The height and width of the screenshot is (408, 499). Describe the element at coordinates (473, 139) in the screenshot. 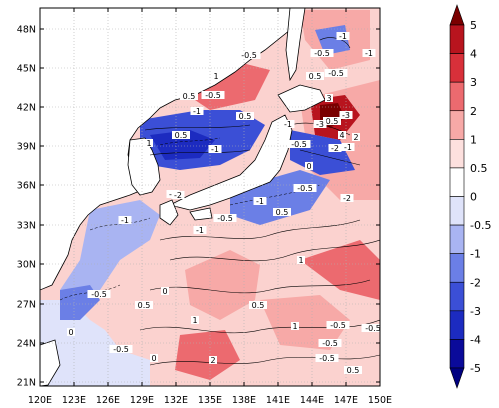

I see `colorbar-label: 1` at that location.